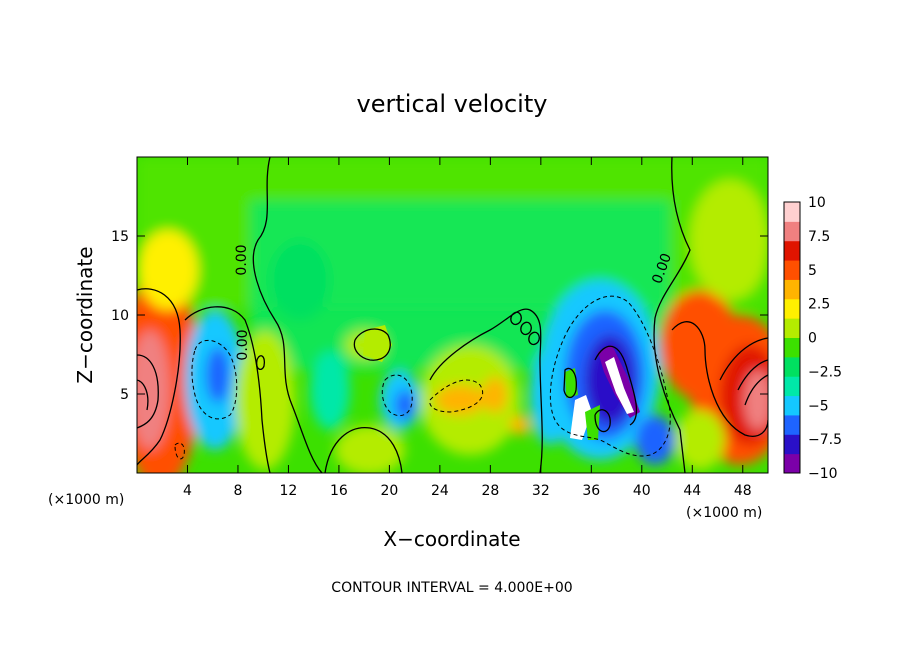  I want to click on x-tick-label: 44, so click(692, 491).